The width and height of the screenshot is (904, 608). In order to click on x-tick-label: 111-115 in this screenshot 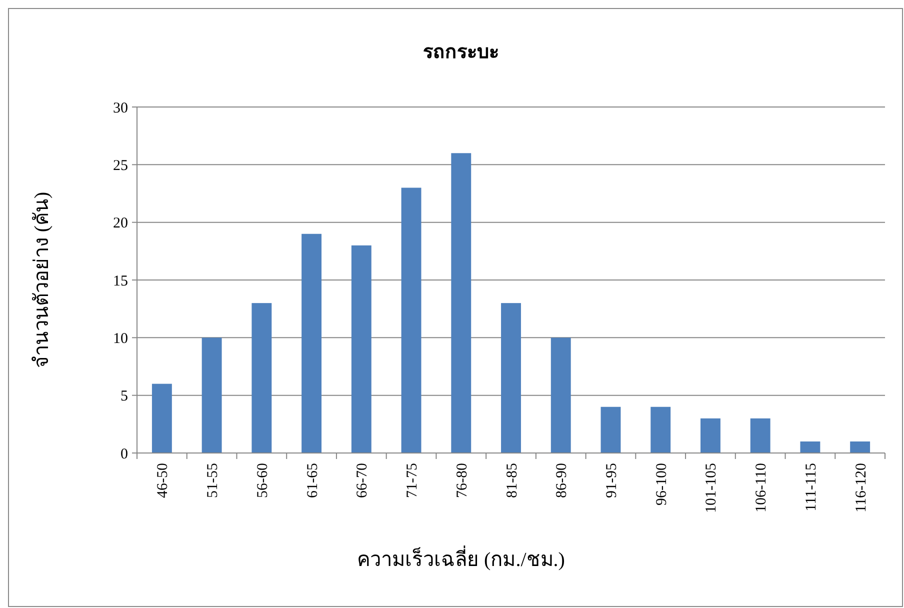, I will do `click(811, 487)`.